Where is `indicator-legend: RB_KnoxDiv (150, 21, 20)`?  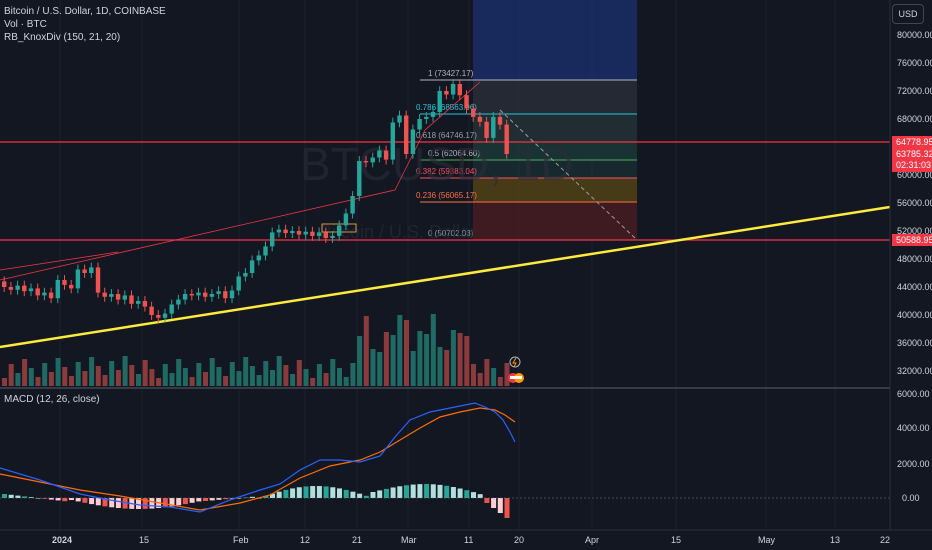
indicator-legend: RB_KnoxDiv (150, 21, 20) is located at coordinates (62, 37).